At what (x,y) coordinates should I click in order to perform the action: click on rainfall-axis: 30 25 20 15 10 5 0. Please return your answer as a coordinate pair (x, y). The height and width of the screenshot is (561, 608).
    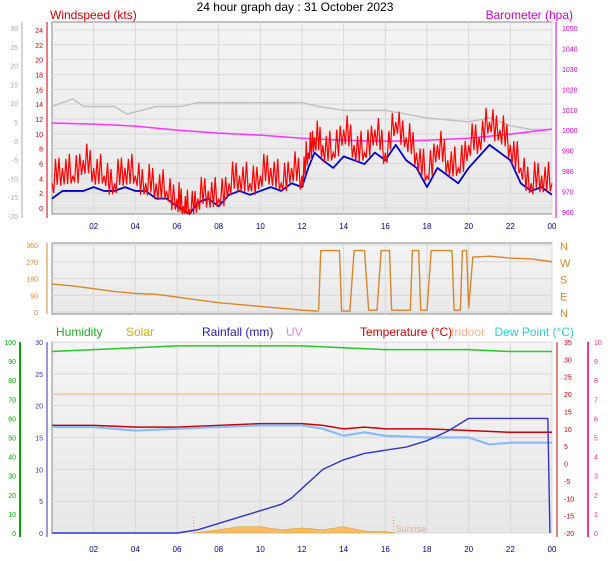
    Looking at the image, I should click on (41, 439).